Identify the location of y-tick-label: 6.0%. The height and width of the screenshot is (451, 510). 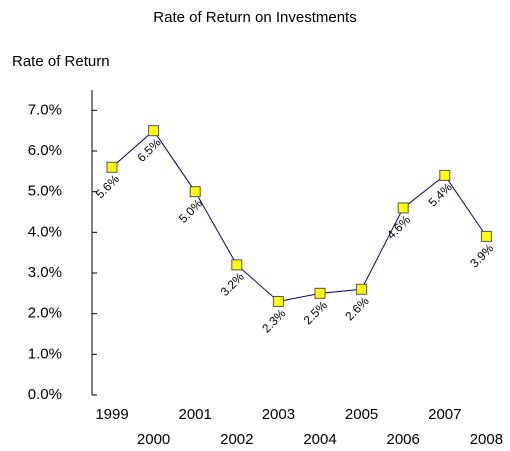
(45, 150).